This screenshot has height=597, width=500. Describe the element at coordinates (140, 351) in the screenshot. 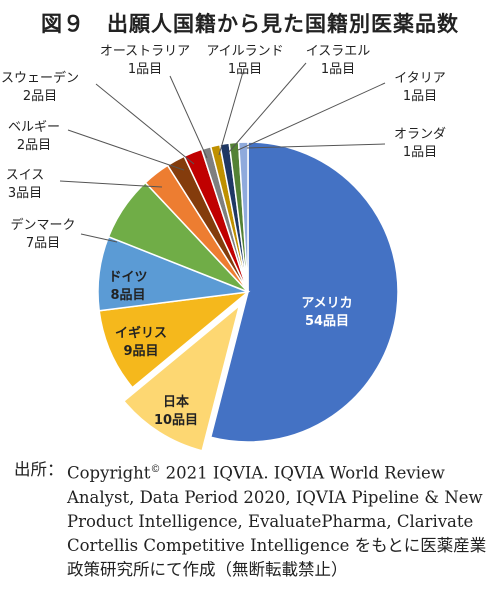

I see `slice-value-3: 9品目` at that location.